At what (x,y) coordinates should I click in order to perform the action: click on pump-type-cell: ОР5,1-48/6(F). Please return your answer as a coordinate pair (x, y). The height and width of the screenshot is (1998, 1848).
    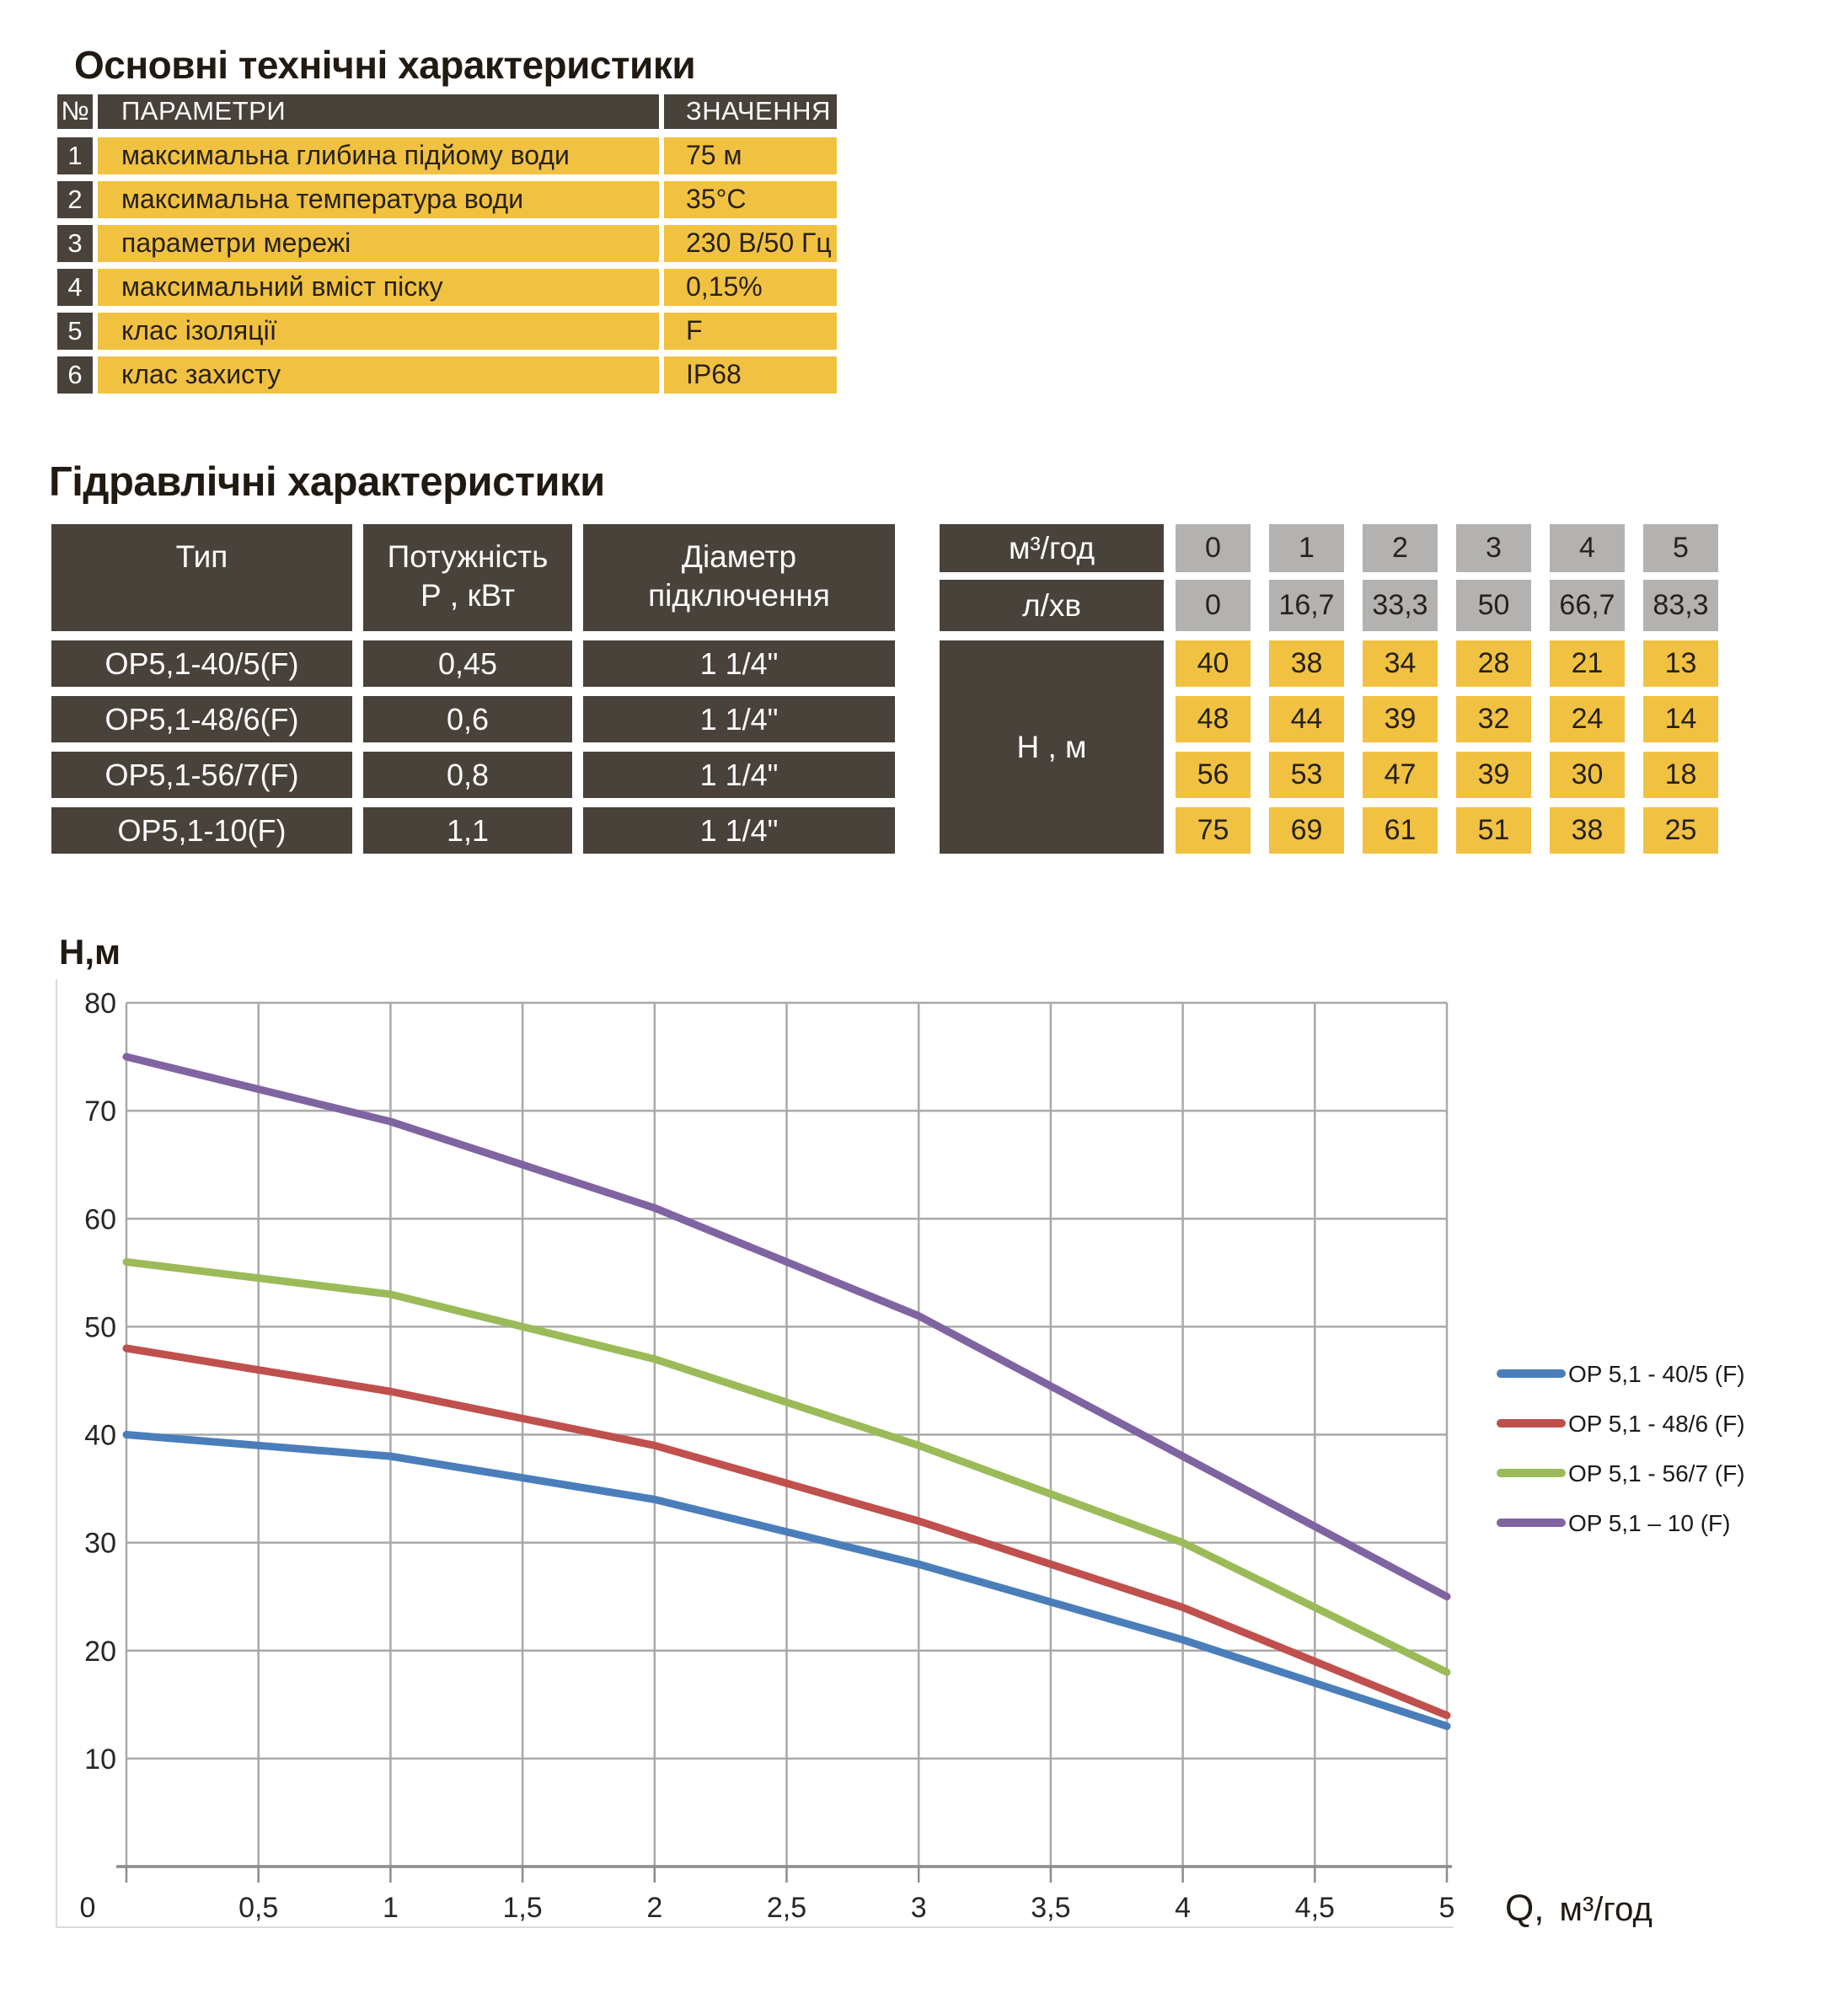
    Looking at the image, I should click on (201, 719).